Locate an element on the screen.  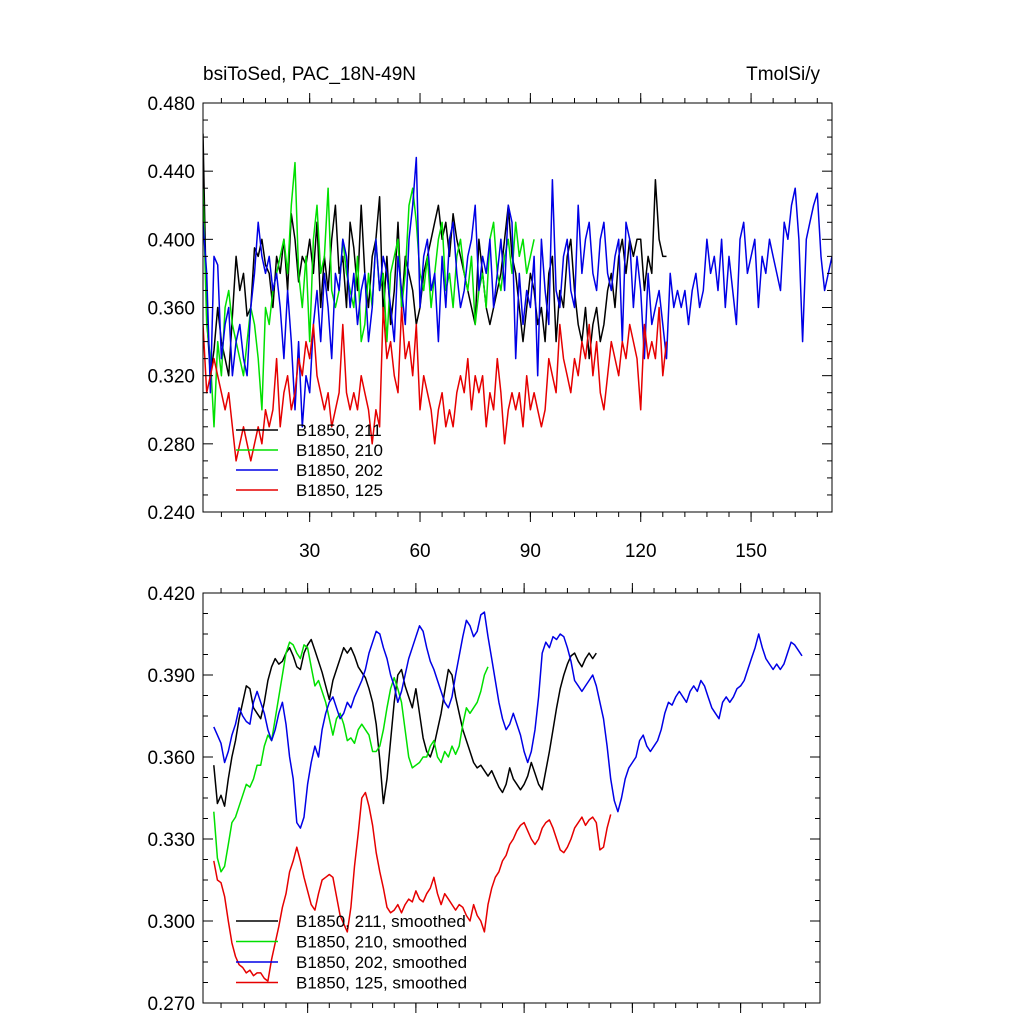
y-tick-label: 0.480 is located at coordinates (171, 104).